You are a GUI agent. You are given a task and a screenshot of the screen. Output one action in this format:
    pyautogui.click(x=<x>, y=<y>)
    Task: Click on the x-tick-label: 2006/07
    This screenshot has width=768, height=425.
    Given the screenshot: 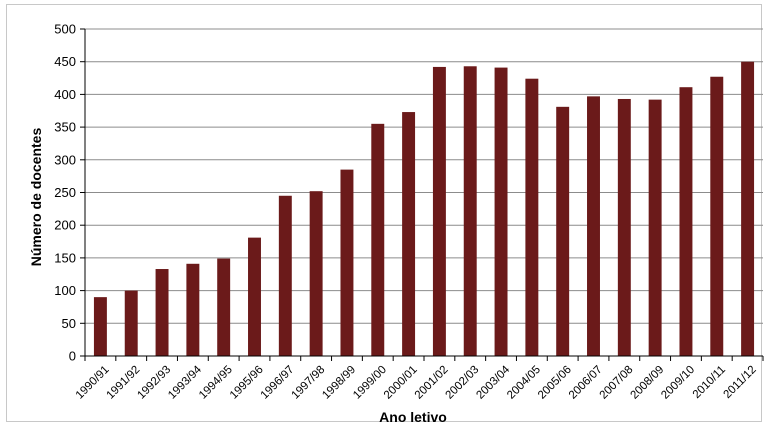 What is the action you would take?
    pyautogui.click(x=586, y=383)
    